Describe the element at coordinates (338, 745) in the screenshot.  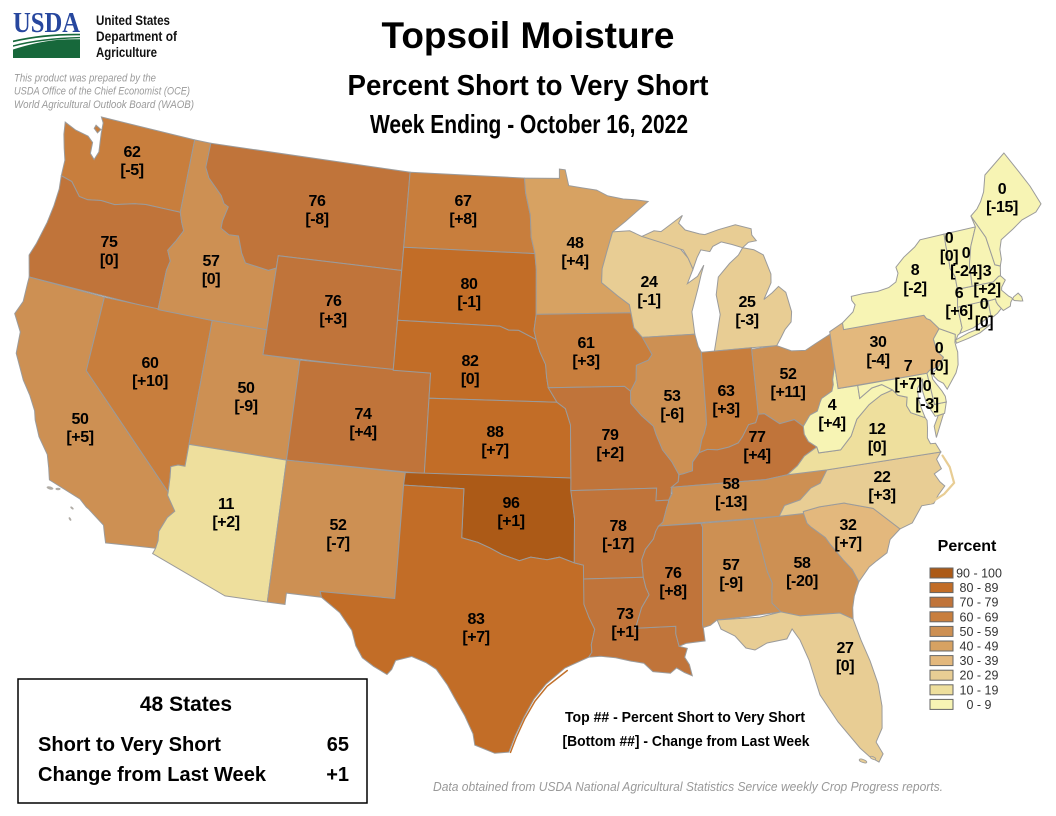
I see `svg-text: 65` at that location.